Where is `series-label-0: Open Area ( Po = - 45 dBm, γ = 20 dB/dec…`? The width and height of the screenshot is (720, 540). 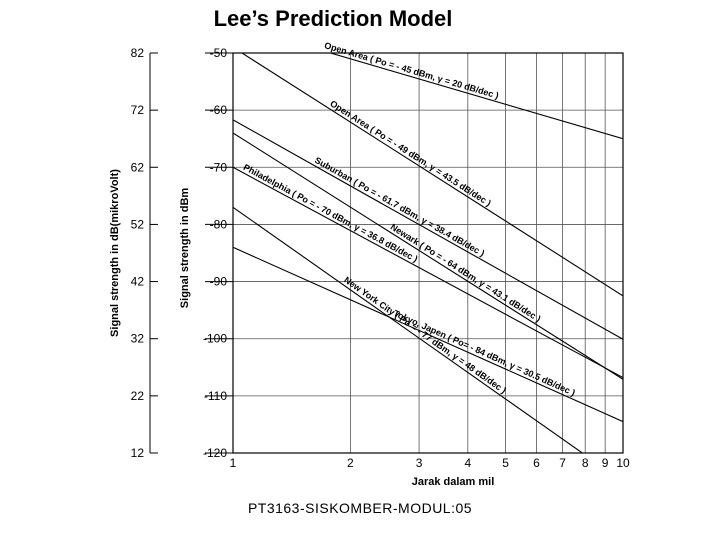
series-label-0: Open Area ( Po = - 45 dBm, γ = 20 dB/dec… is located at coordinates (411, 70).